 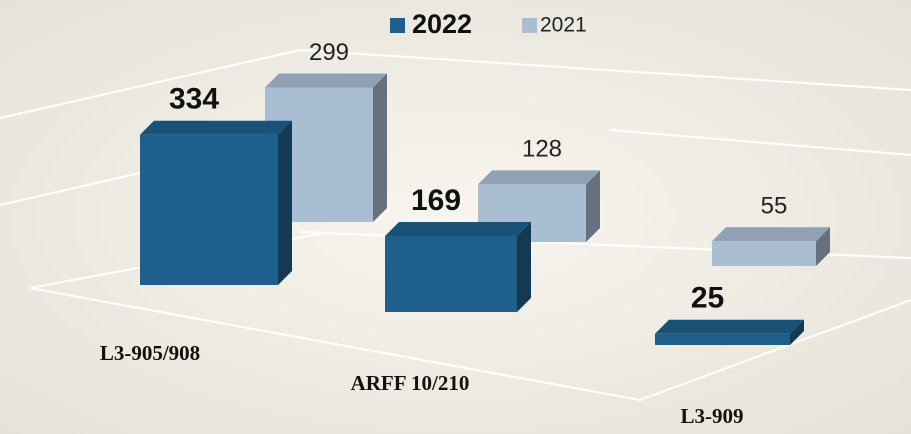 I want to click on data-label: 55, so click(x=774, y=206).